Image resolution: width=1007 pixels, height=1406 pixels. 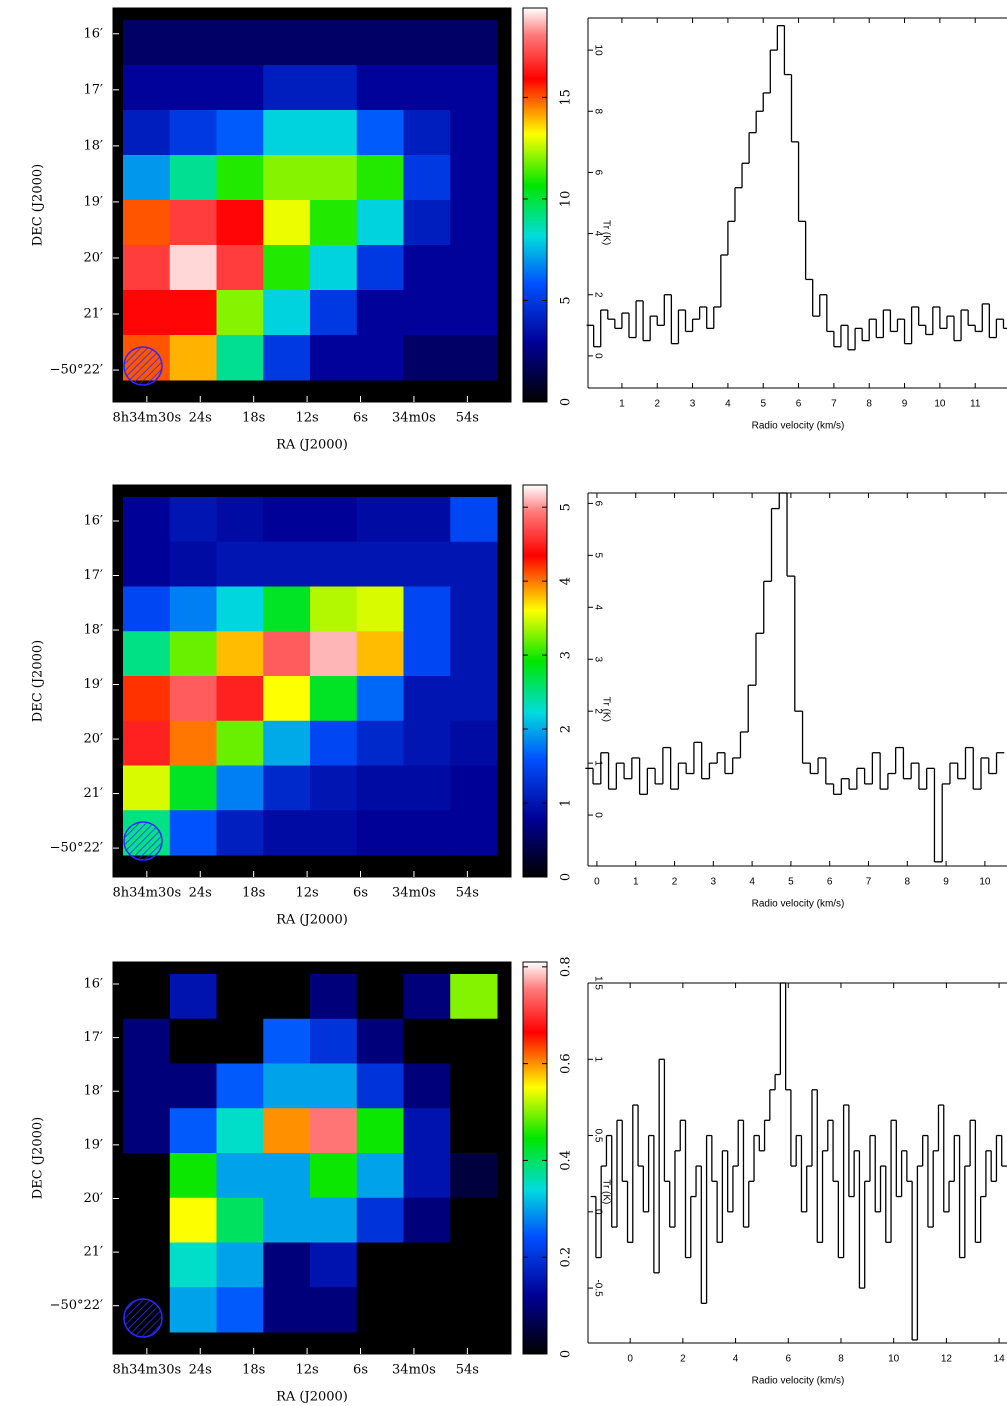 I want to click on y-tick-label: 10, so click(x=597, y=51).